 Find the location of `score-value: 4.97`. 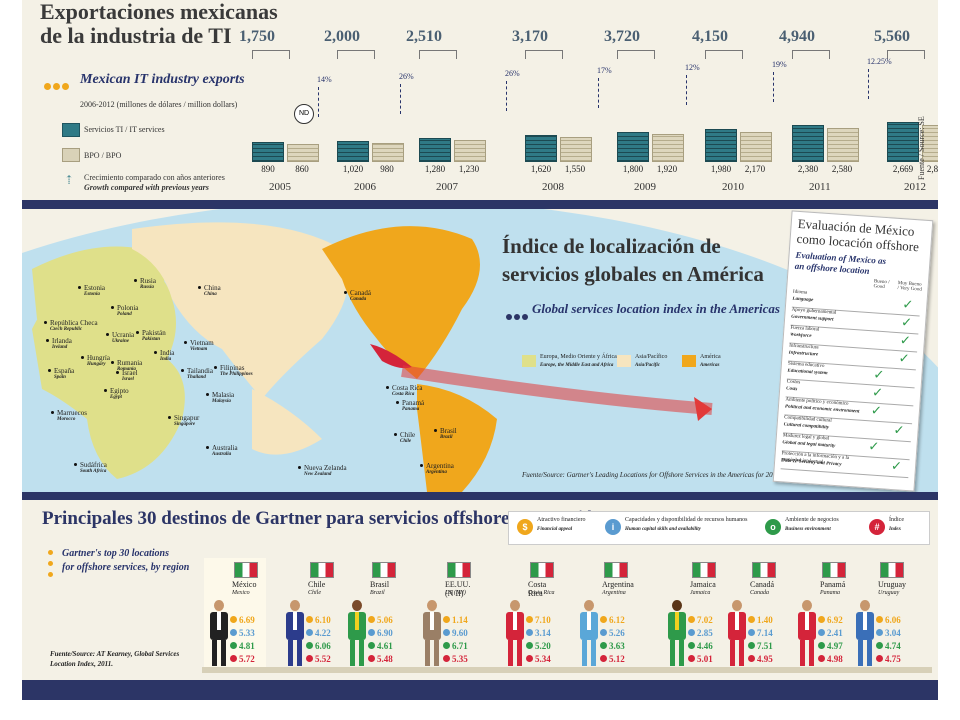

score-value: 4.97 is located at coordinates (835, 646).